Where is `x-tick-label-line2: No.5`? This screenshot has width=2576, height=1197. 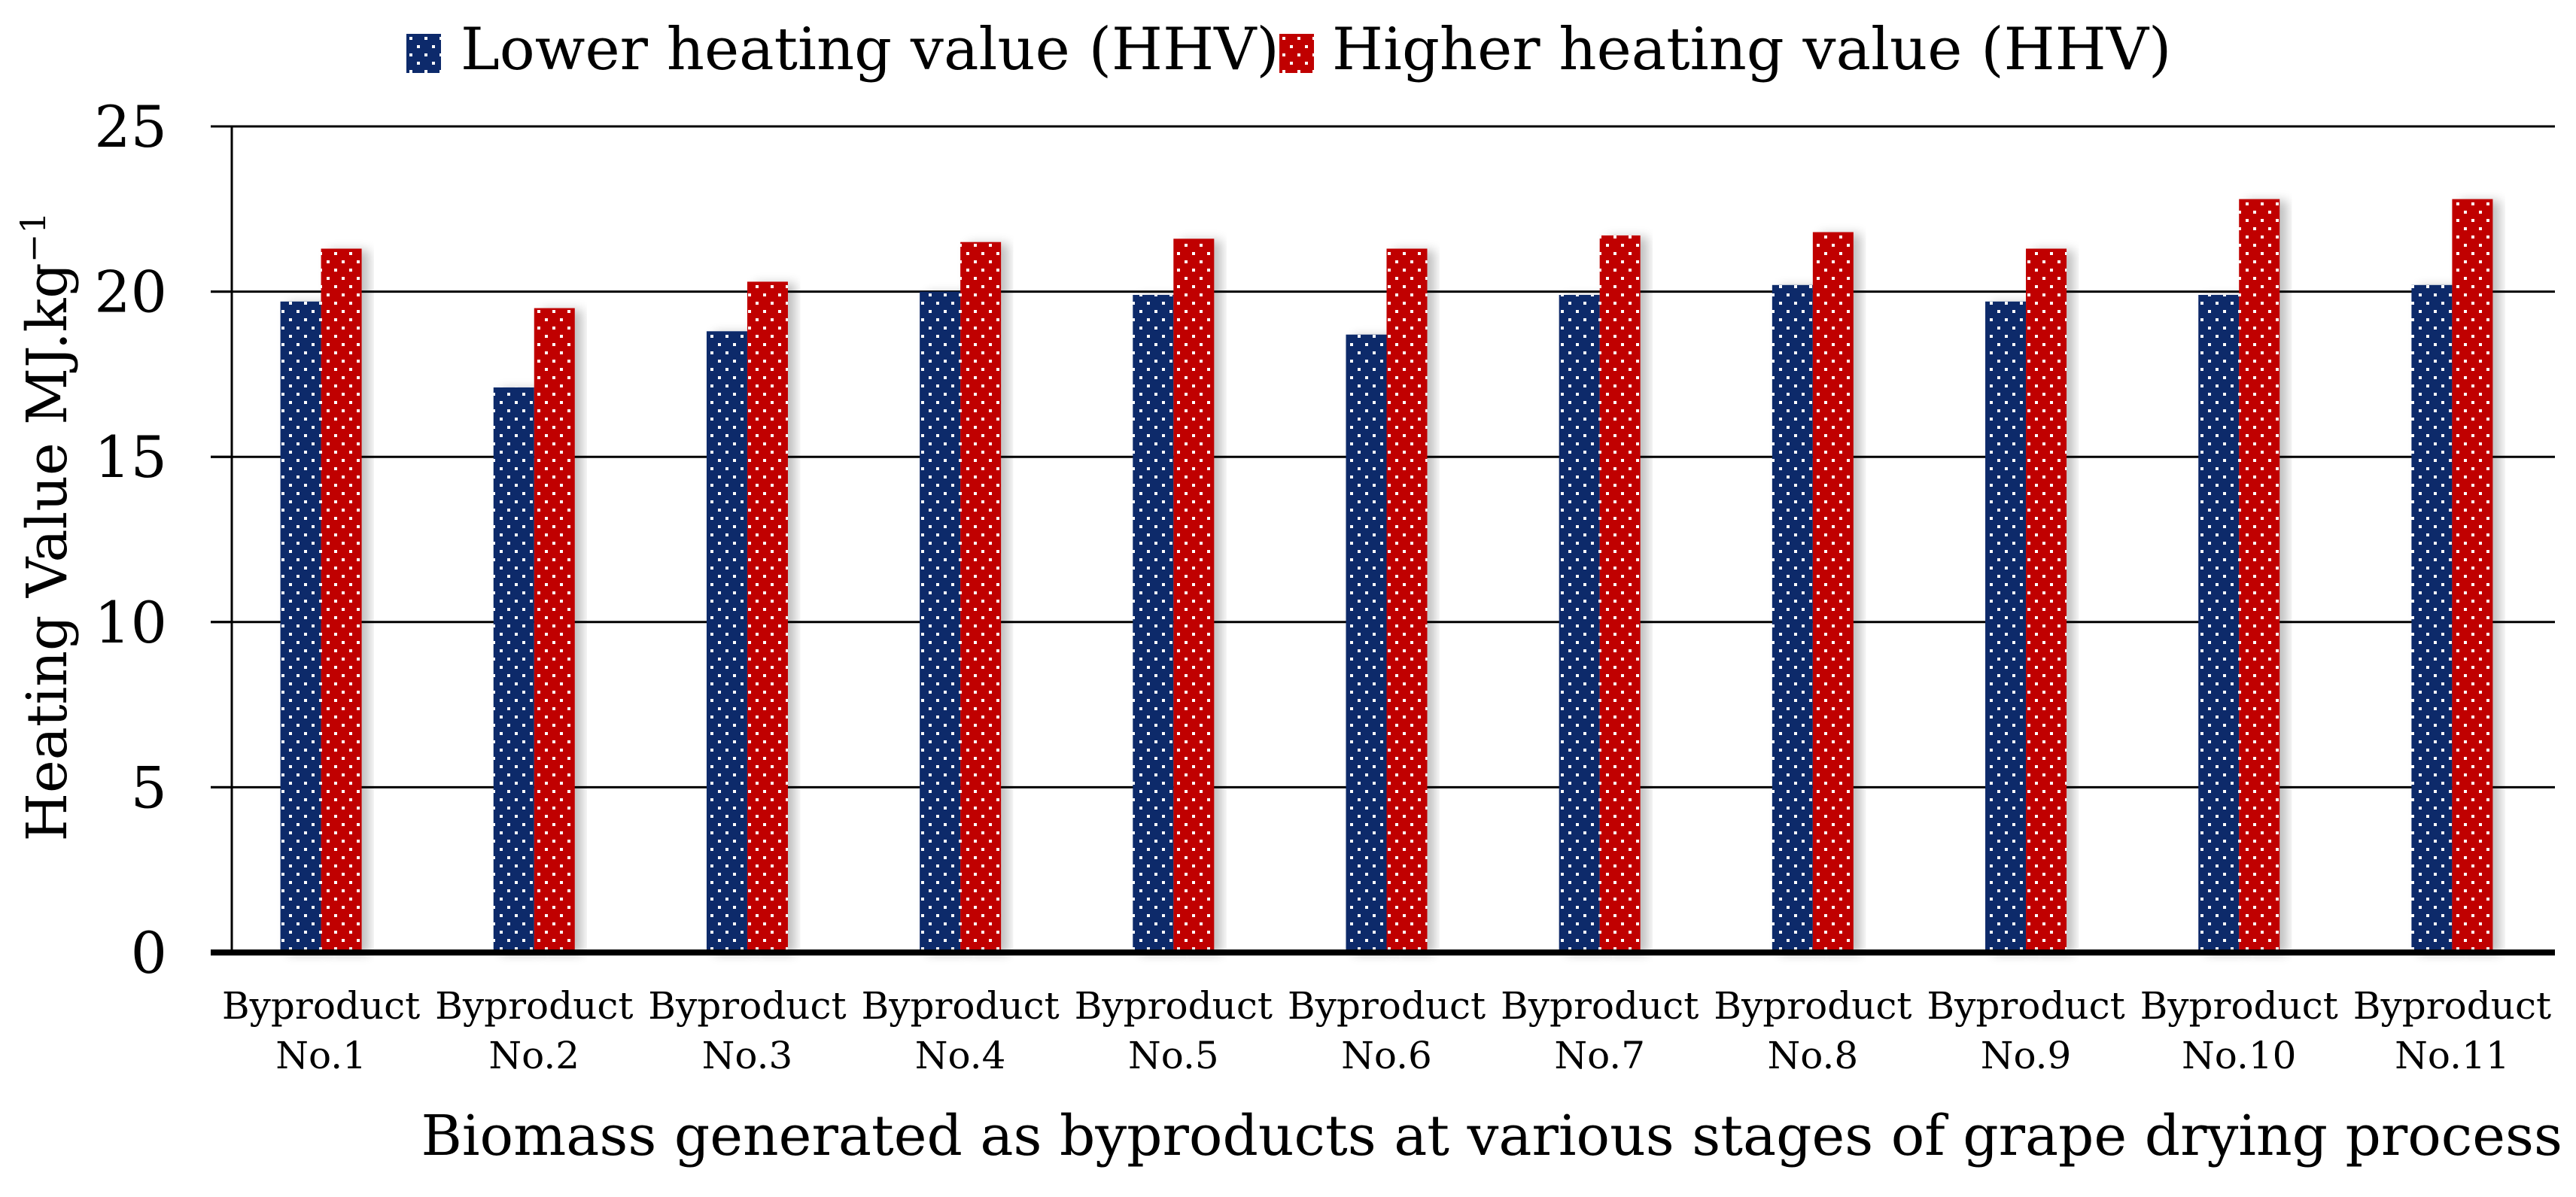 x-tick-label-line2: No.5 is located at coordinates (1173, 1055).